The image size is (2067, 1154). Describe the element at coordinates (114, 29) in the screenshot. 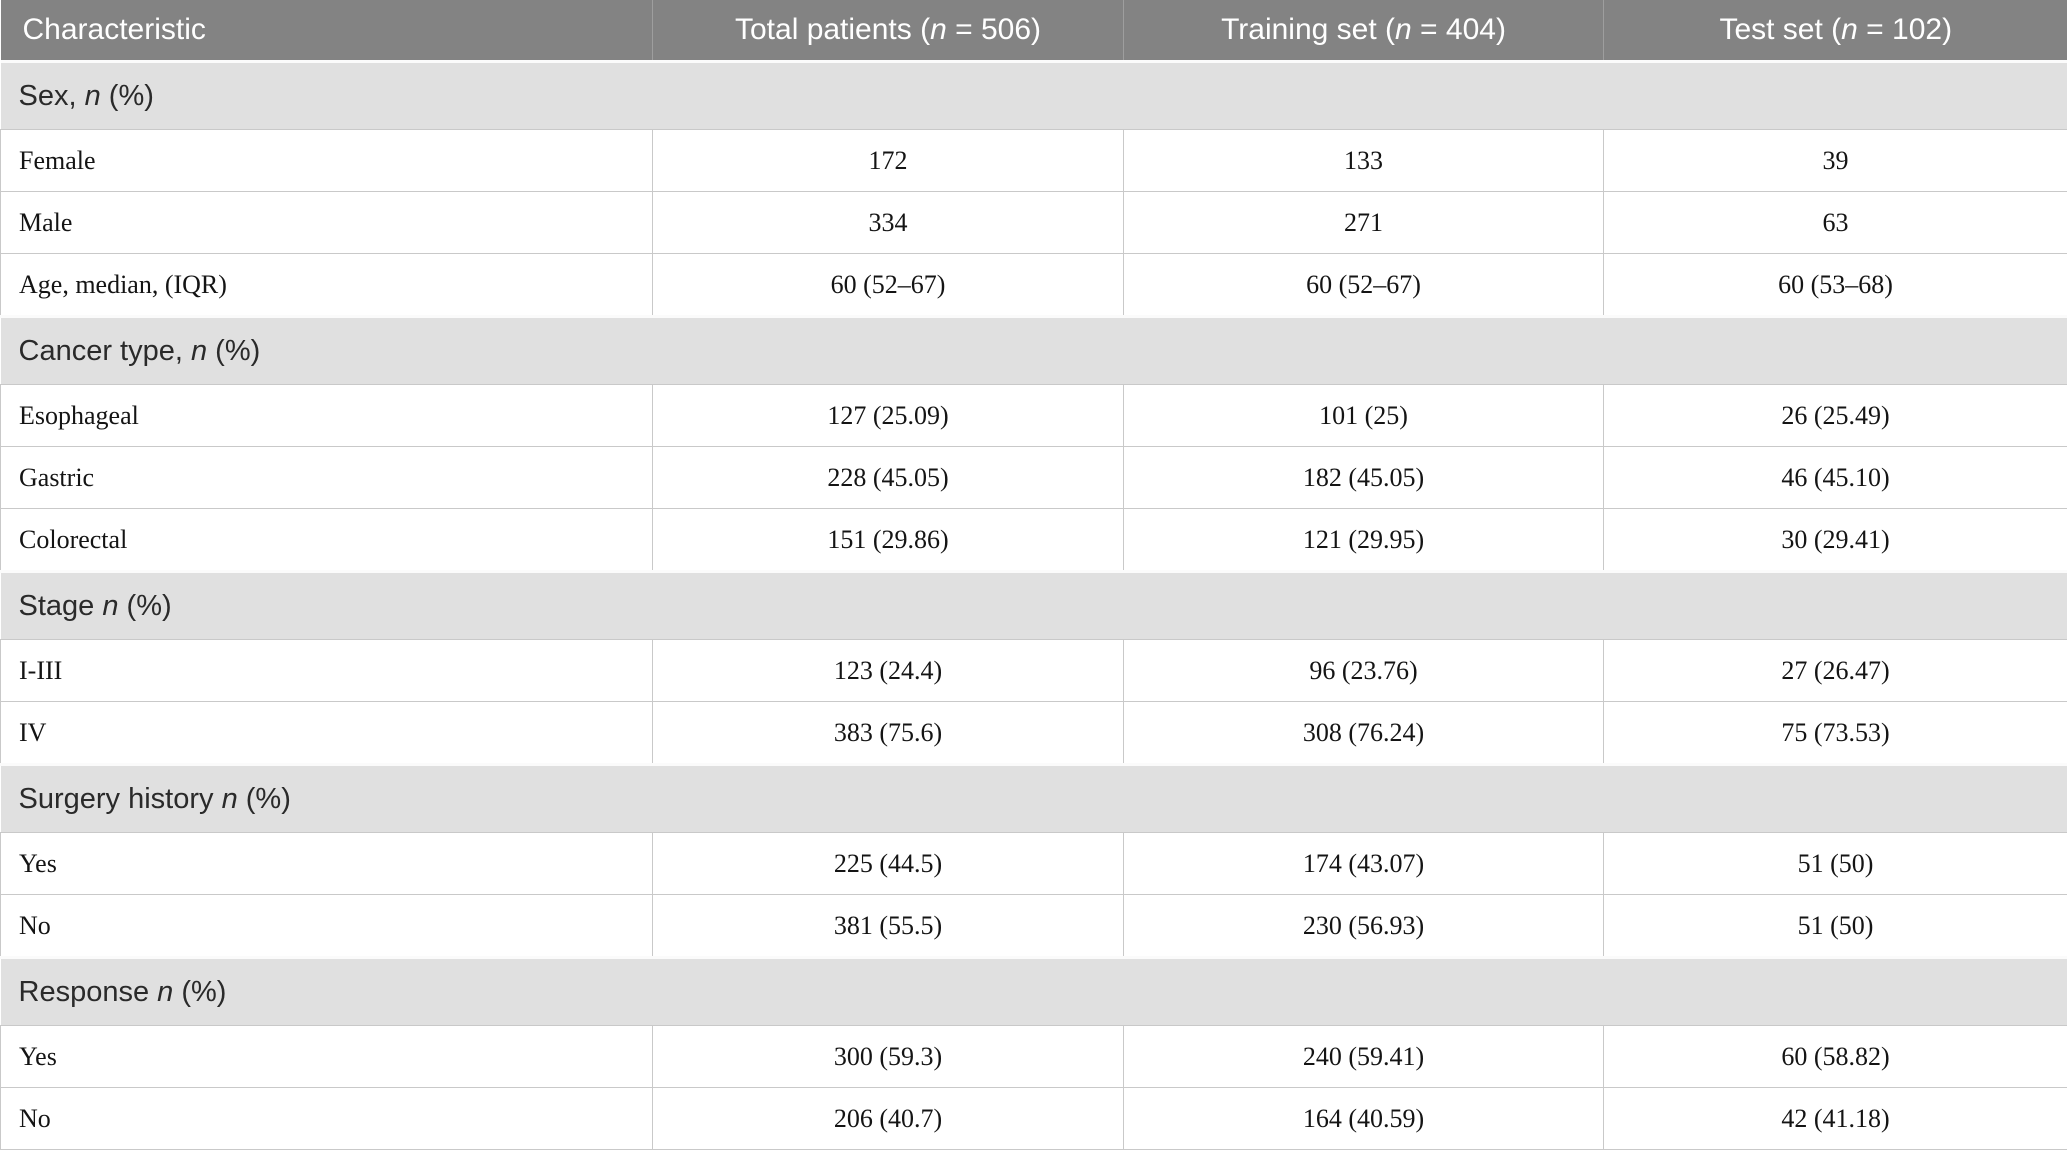

I see `header-text: Characteristic` at that location.